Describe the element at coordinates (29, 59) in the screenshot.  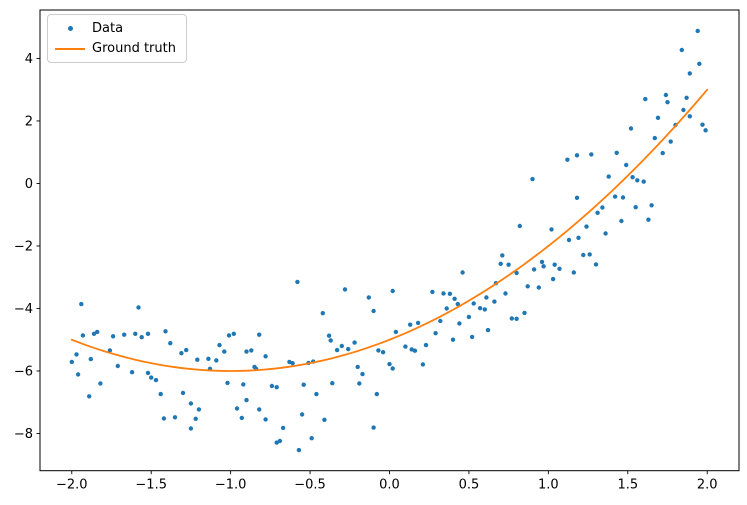
I see `y-tick-label: 4` at that location.